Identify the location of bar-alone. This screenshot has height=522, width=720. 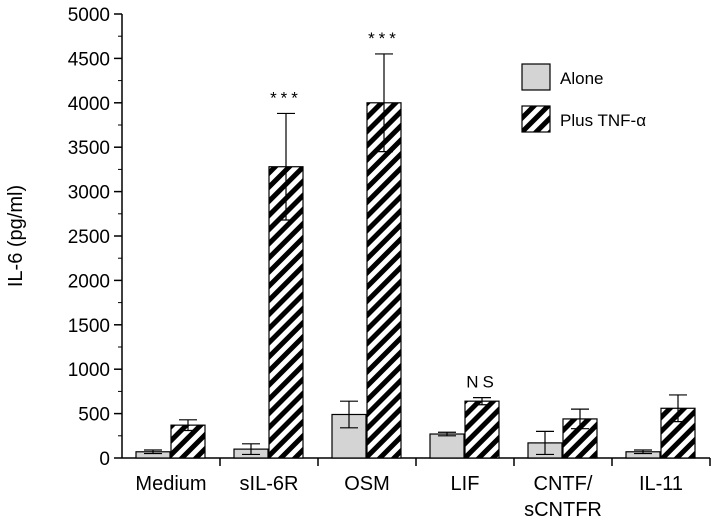
(447, 446).